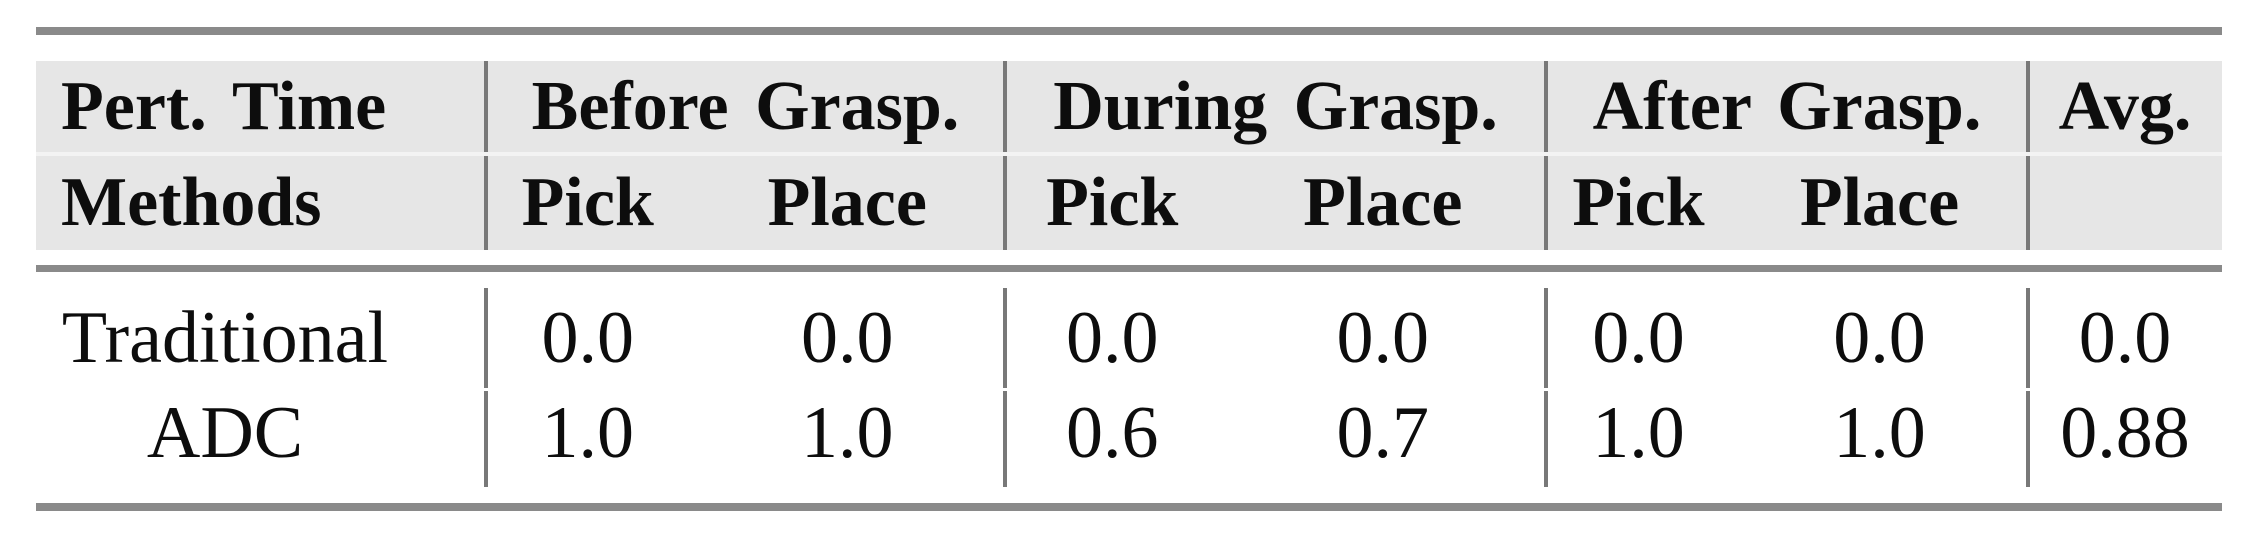 This screenshot has height=542, width=2258. Describe the element at coordinates (225, 338) in the screenshot. I see `method-label: Traditional` at that location.